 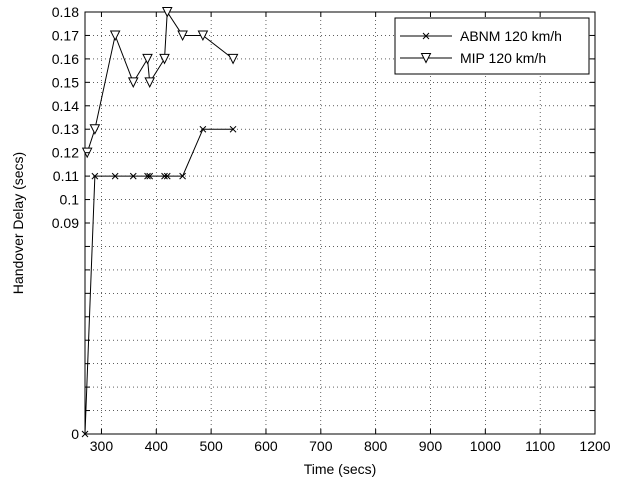 I want to click on x-axis-title: Time (secs), so click(x=340, y=469).